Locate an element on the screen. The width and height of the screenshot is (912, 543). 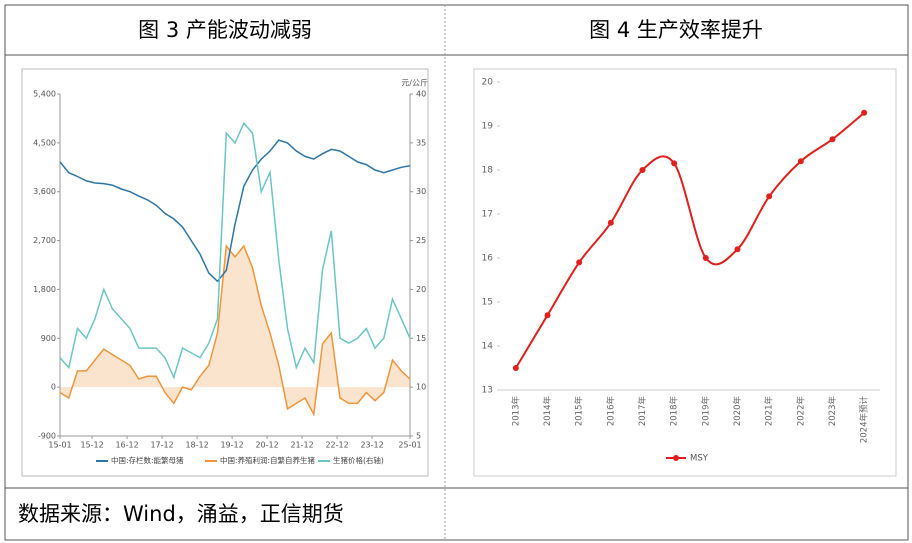
x-tick-label: 2021年 is located at coordinates (769, 411).